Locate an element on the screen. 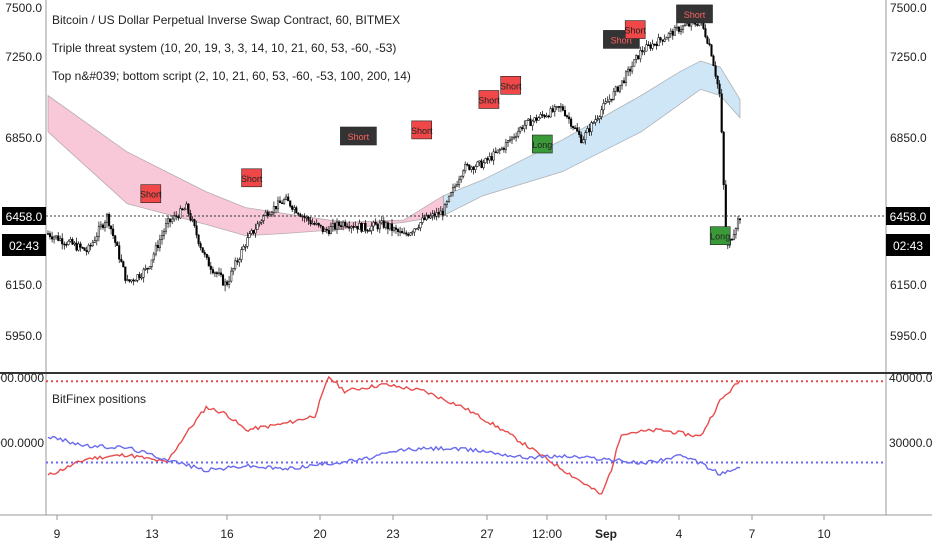  price-tick-label: 5950.0 is located at coordinates (23, 336).